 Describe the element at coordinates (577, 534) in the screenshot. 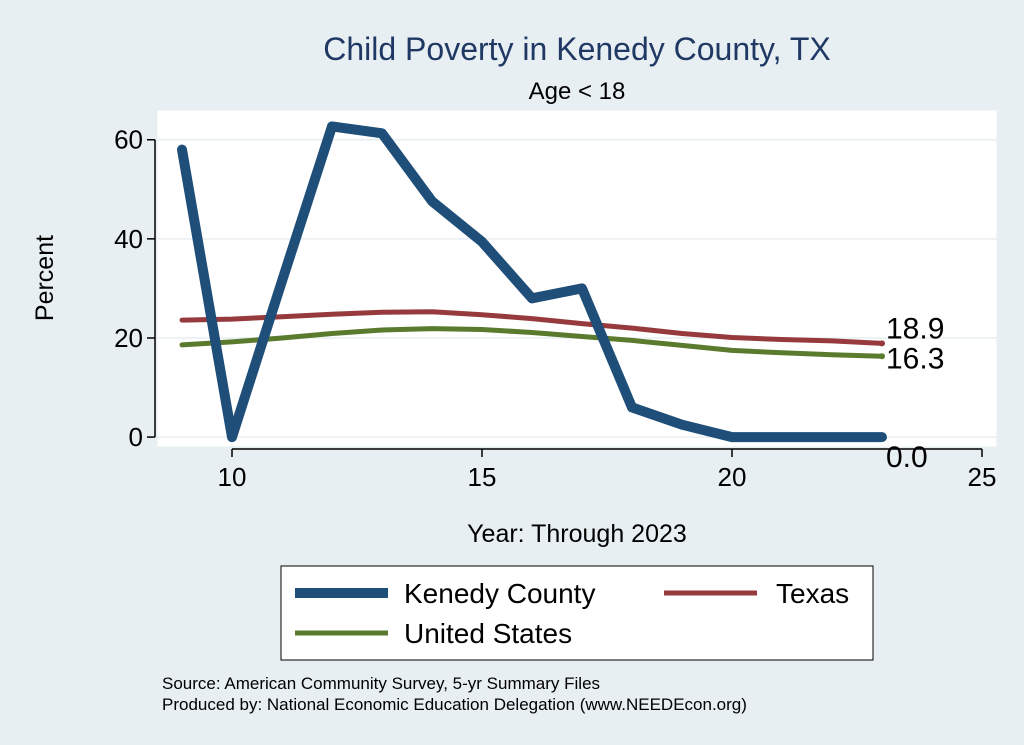

I see `x-axis-title: Year: Through 2023` at that location.